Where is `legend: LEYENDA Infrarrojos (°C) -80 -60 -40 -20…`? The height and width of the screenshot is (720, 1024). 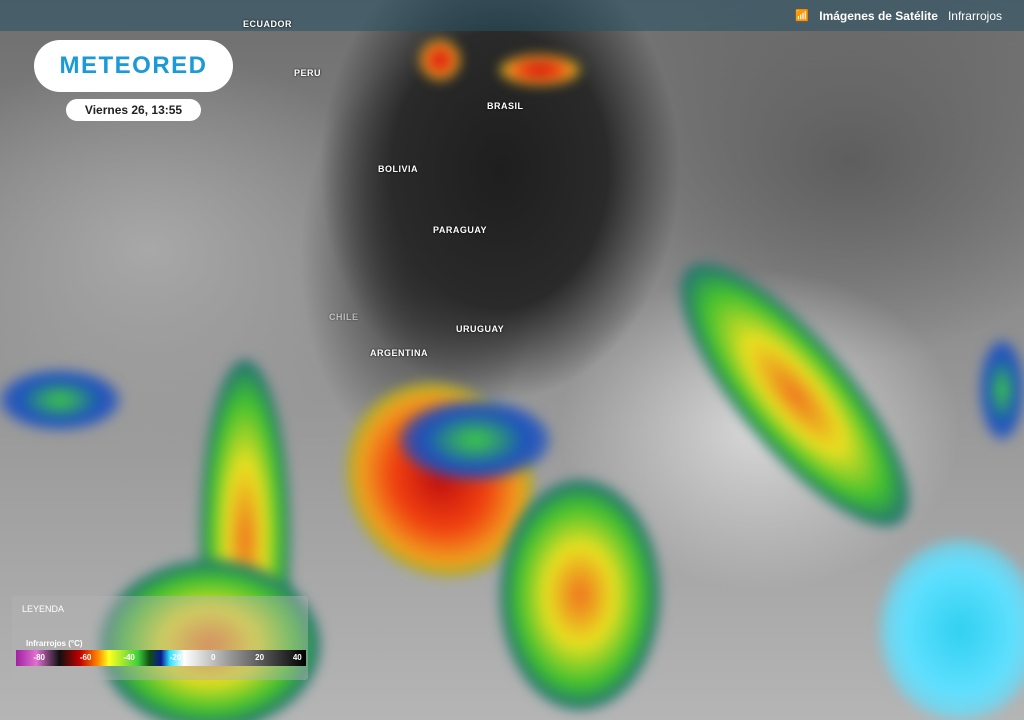
legend: LEYENDA Infrarrojos (°C) -80 -60 -40 -20… is located at coordinates (160, 638).